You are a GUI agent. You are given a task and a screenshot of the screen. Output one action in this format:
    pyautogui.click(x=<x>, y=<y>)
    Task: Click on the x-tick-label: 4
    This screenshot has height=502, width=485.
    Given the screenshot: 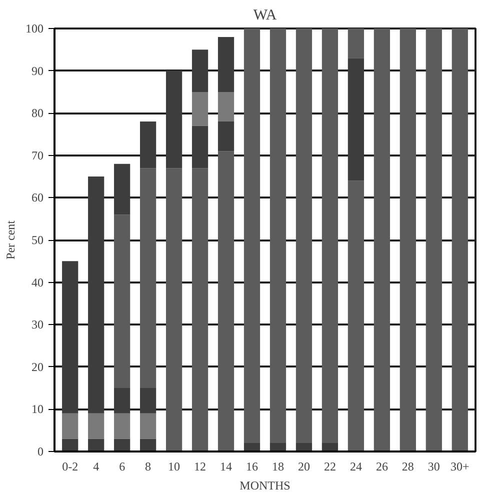 What is the action you would take?
    pyautogui.click(x=96, y=467)
    